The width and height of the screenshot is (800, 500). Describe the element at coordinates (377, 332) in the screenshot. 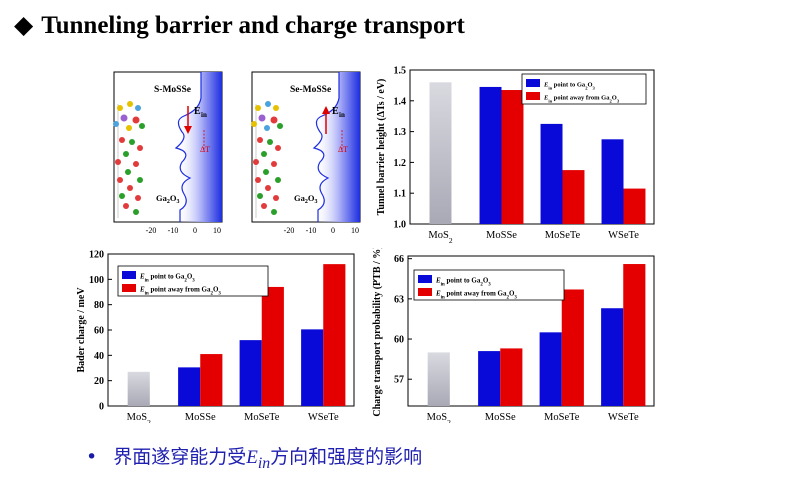

I see `y-axis-label: Charge transport probability (PTB / %)` at that location.